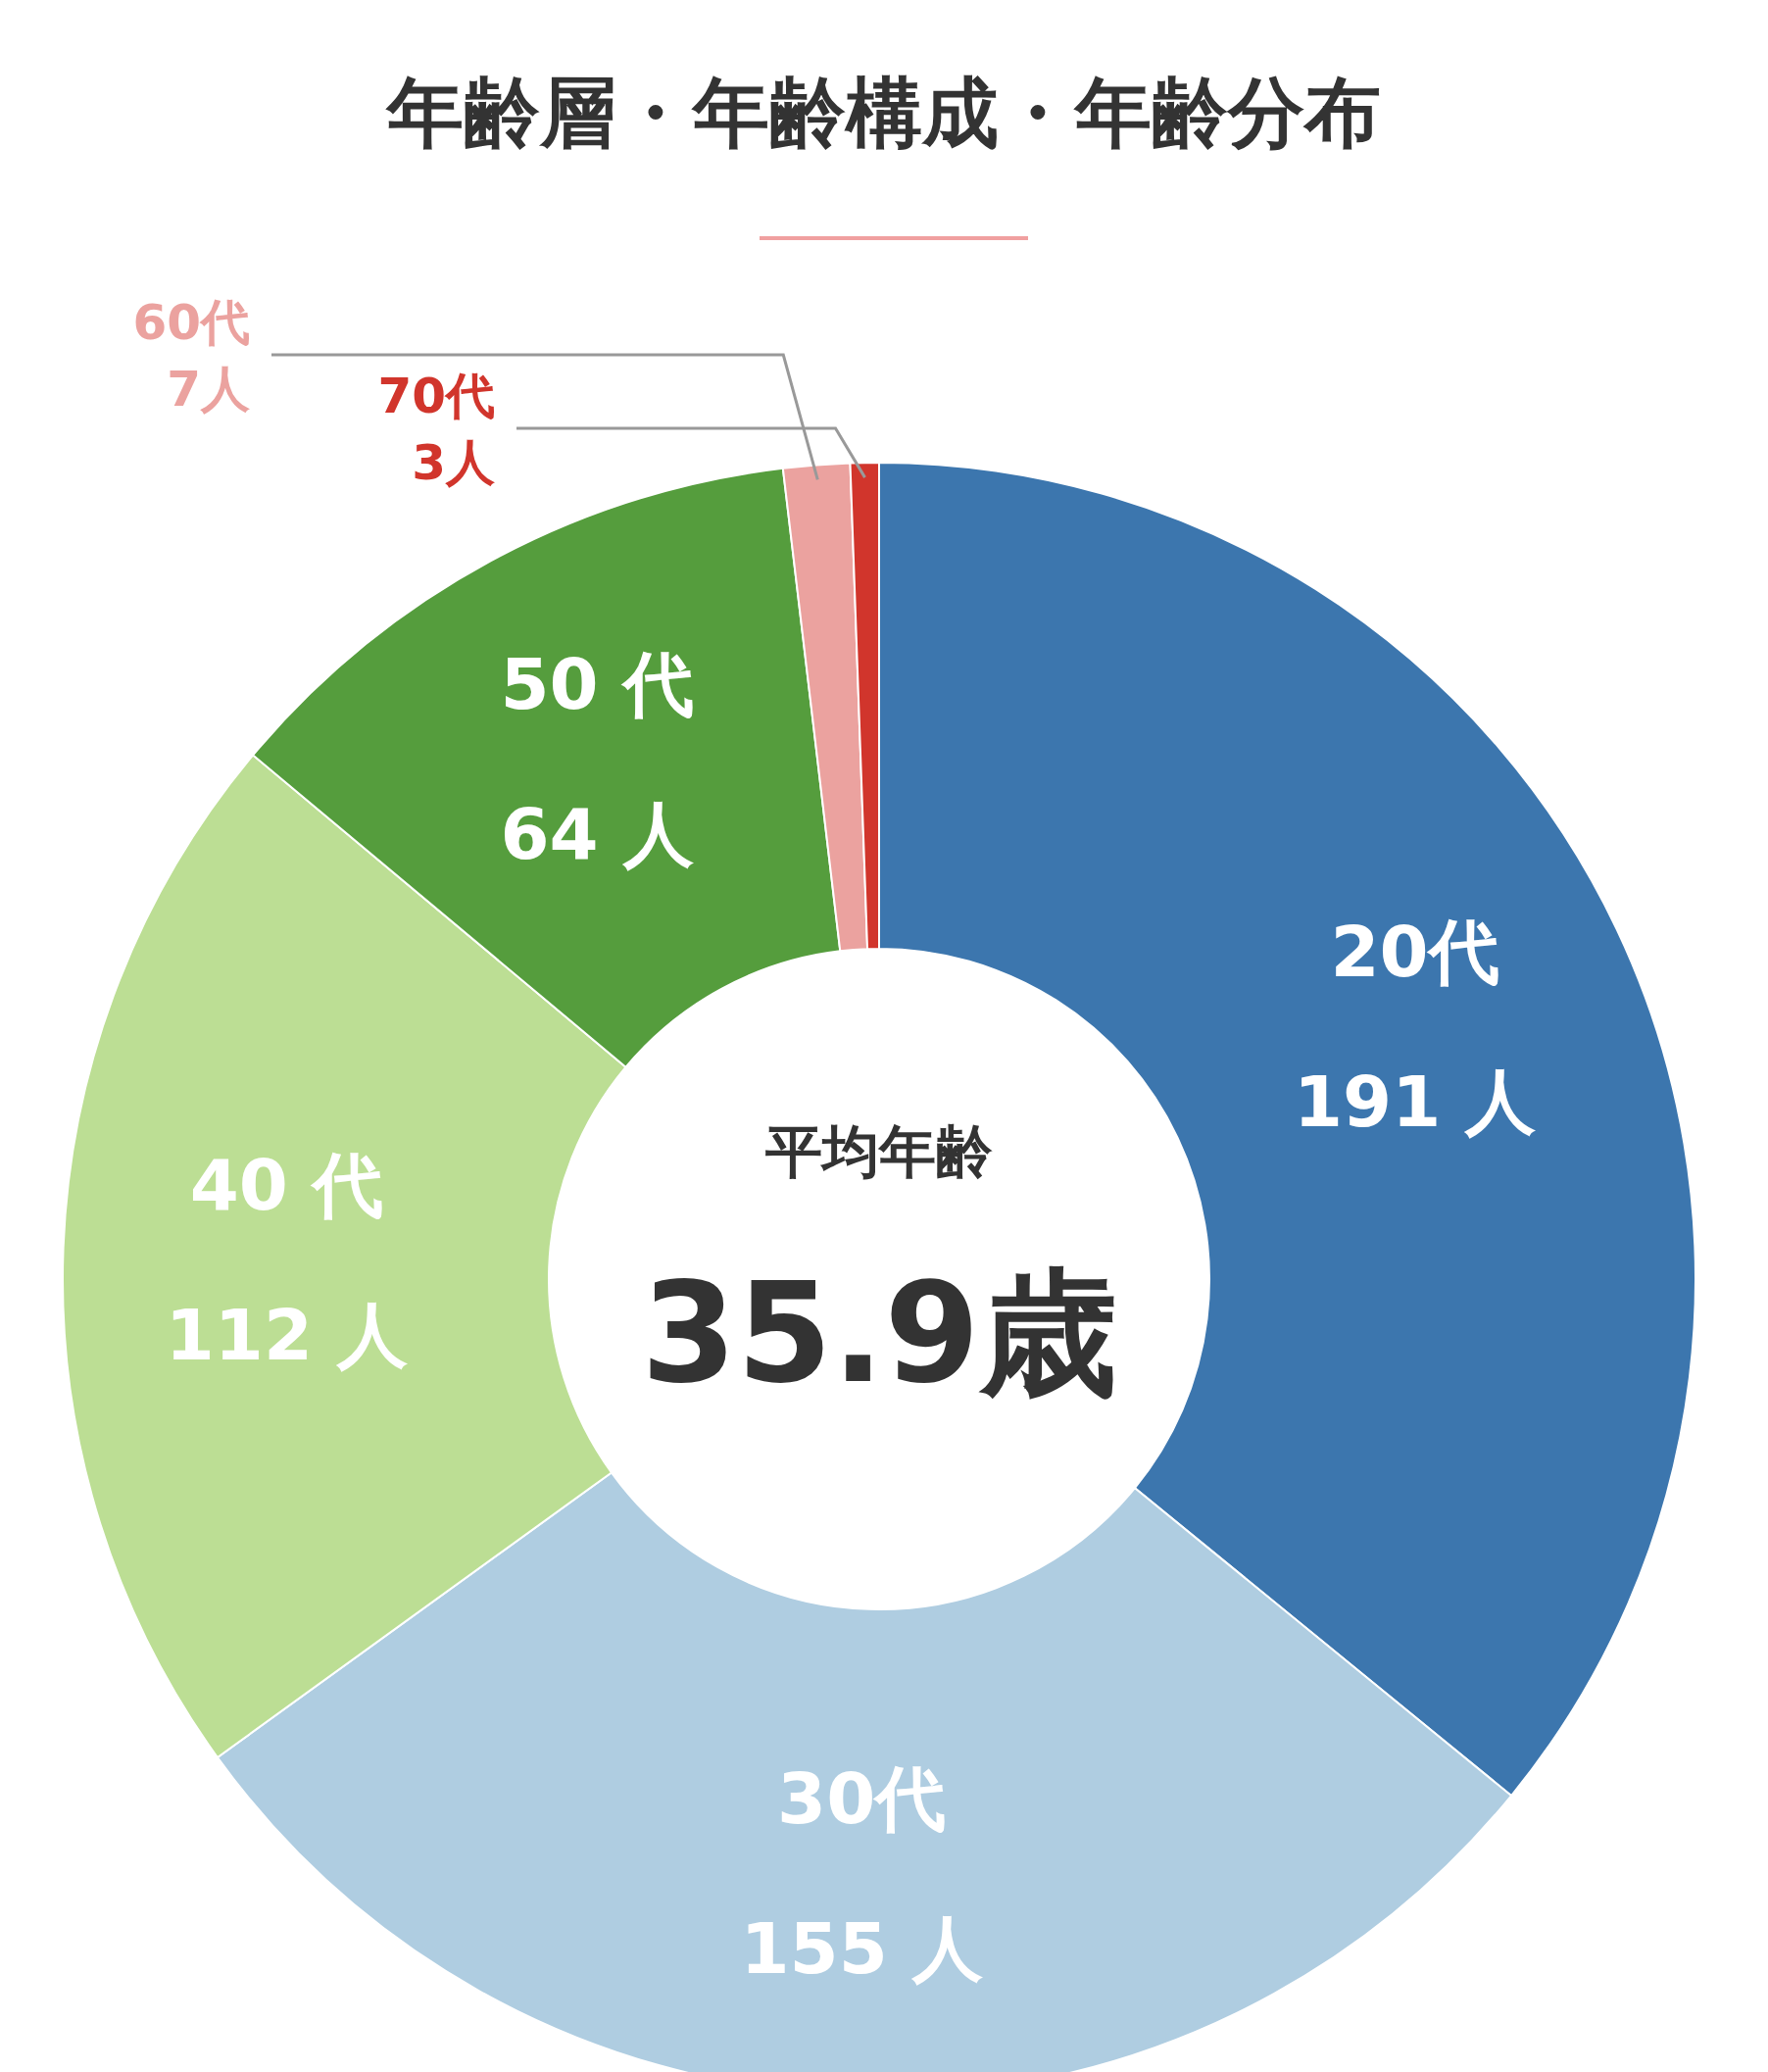 Image resolution: width=1768 pixels, height=2072 pixels. What do you see at coordinates (436, 396) in the screenshot?
I see `slice-label: 70代` at bounding box center [436, 396].